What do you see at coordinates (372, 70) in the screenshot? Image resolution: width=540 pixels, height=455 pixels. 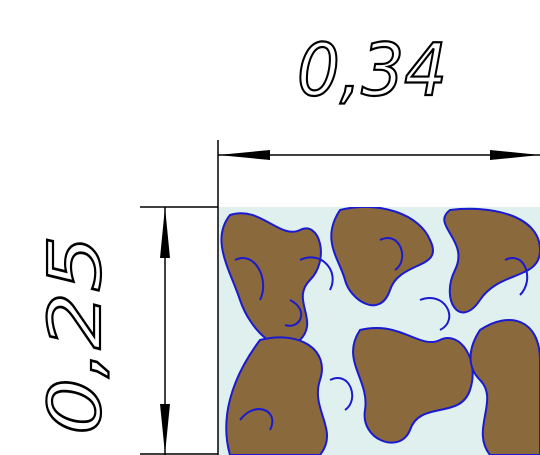 I see `width-label: 0,34` at bounding box center [372, 70].